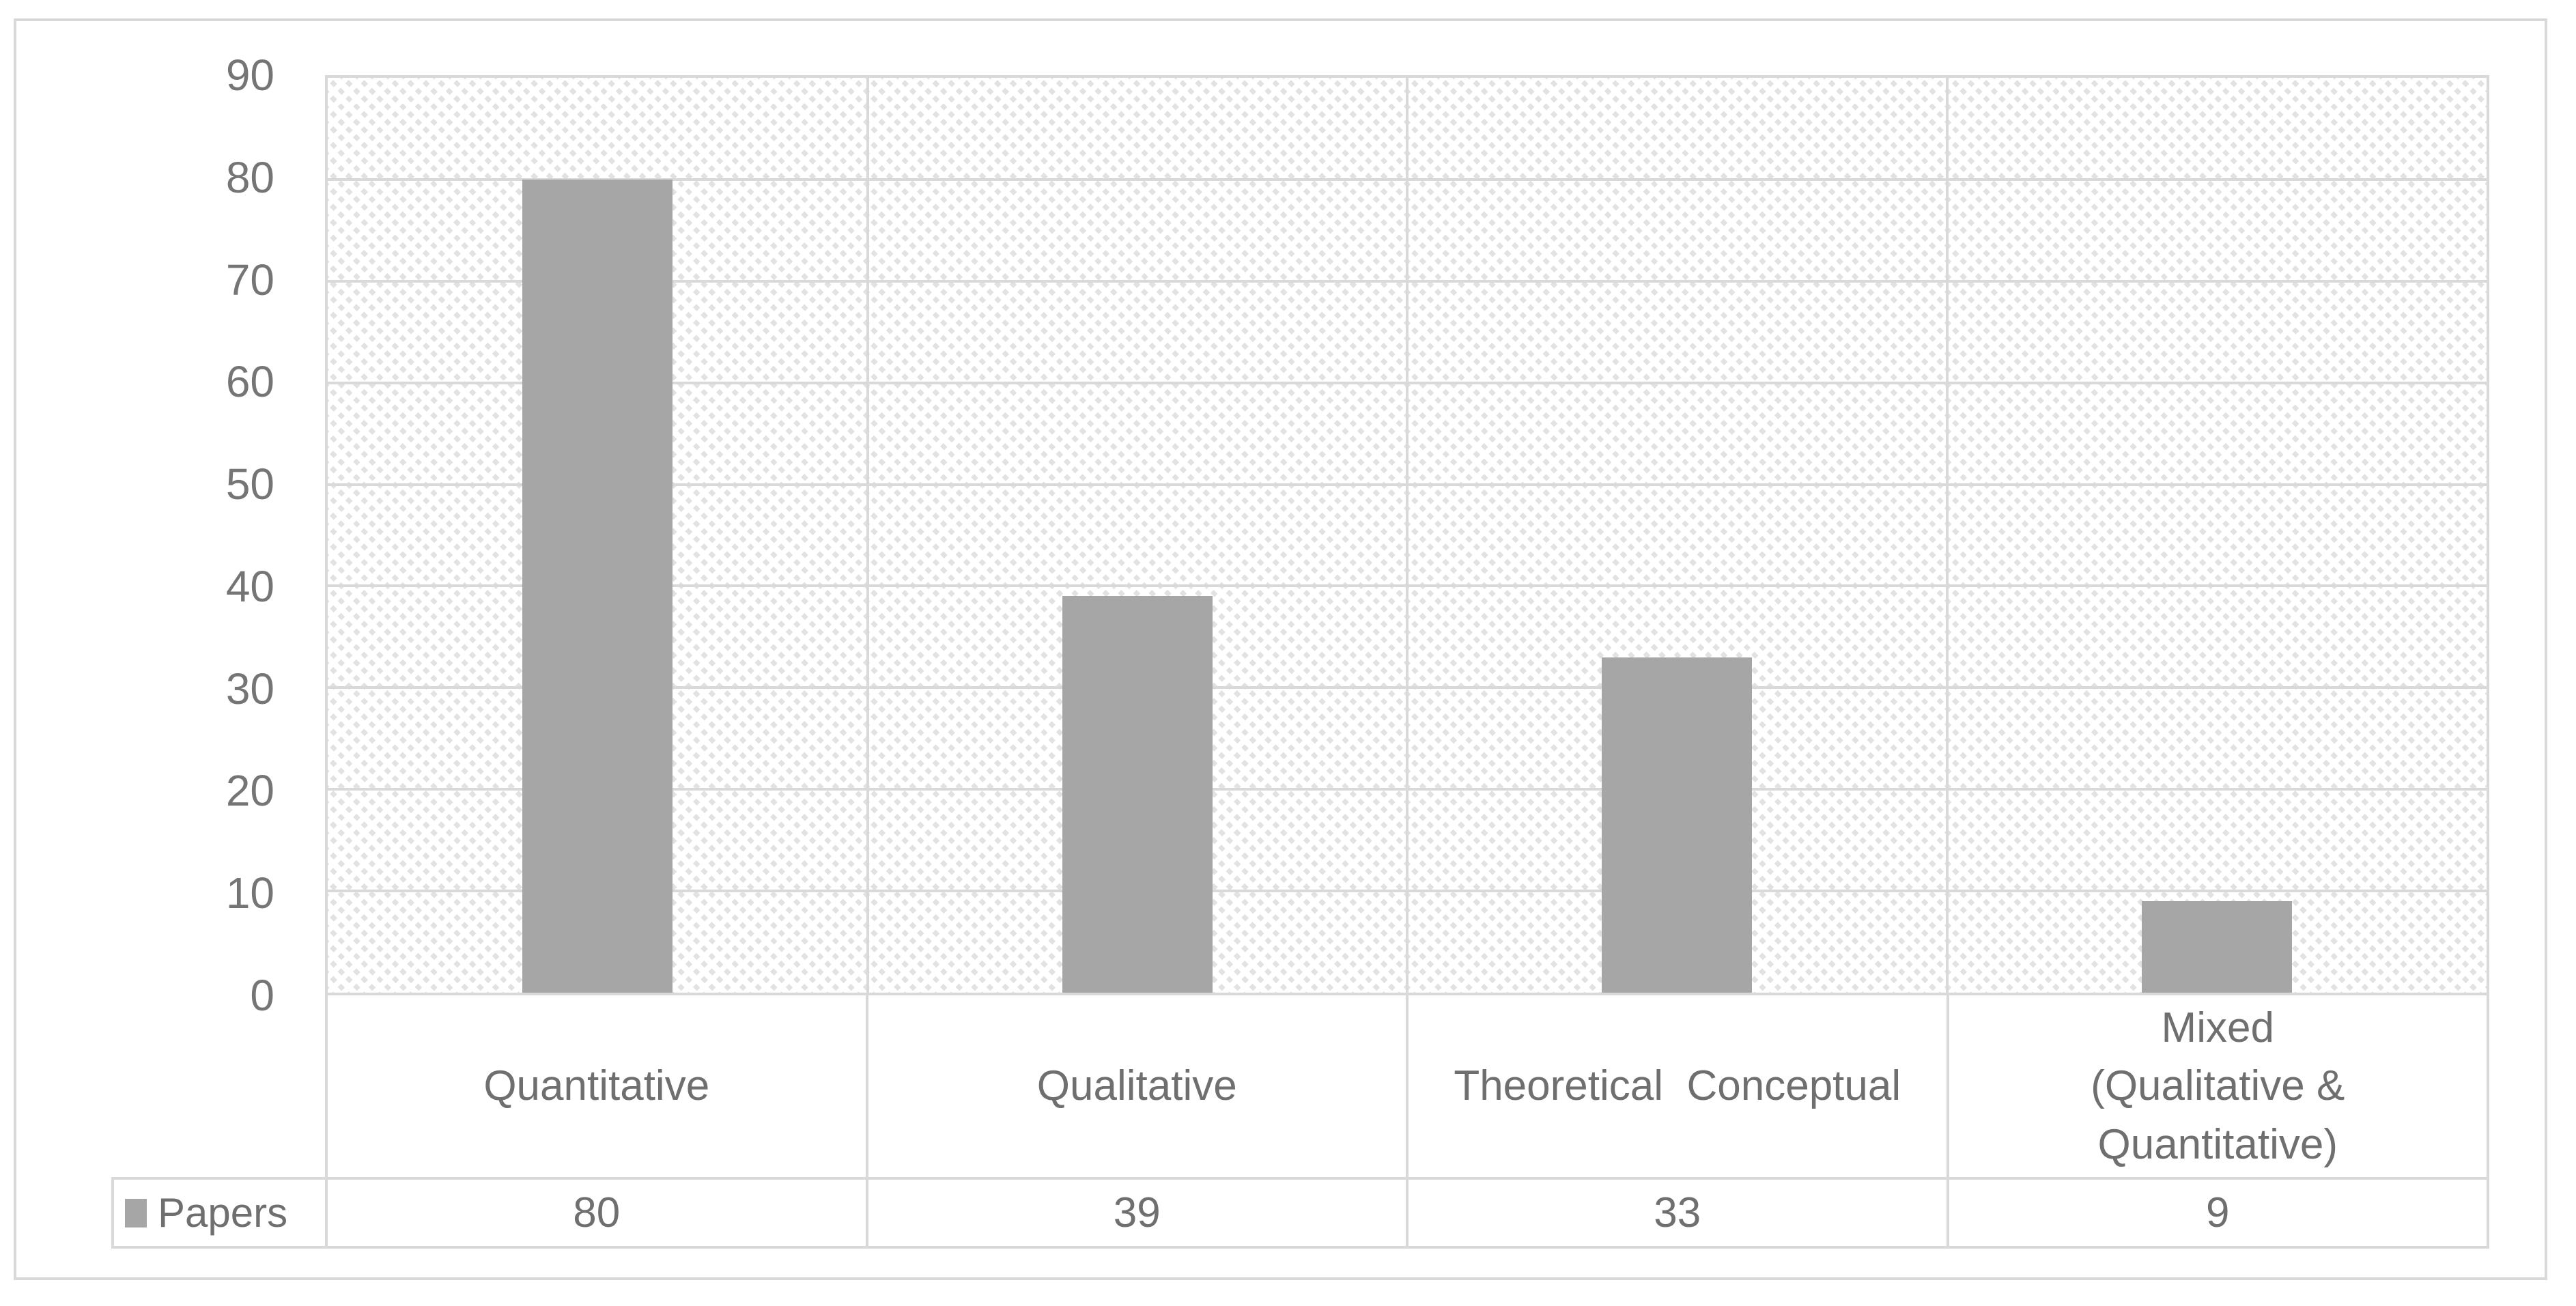  What do you see at coordinates (249, 382) in the screenshot?
I see `y-tick-label-60: 60` at bounding box center [249, 382].